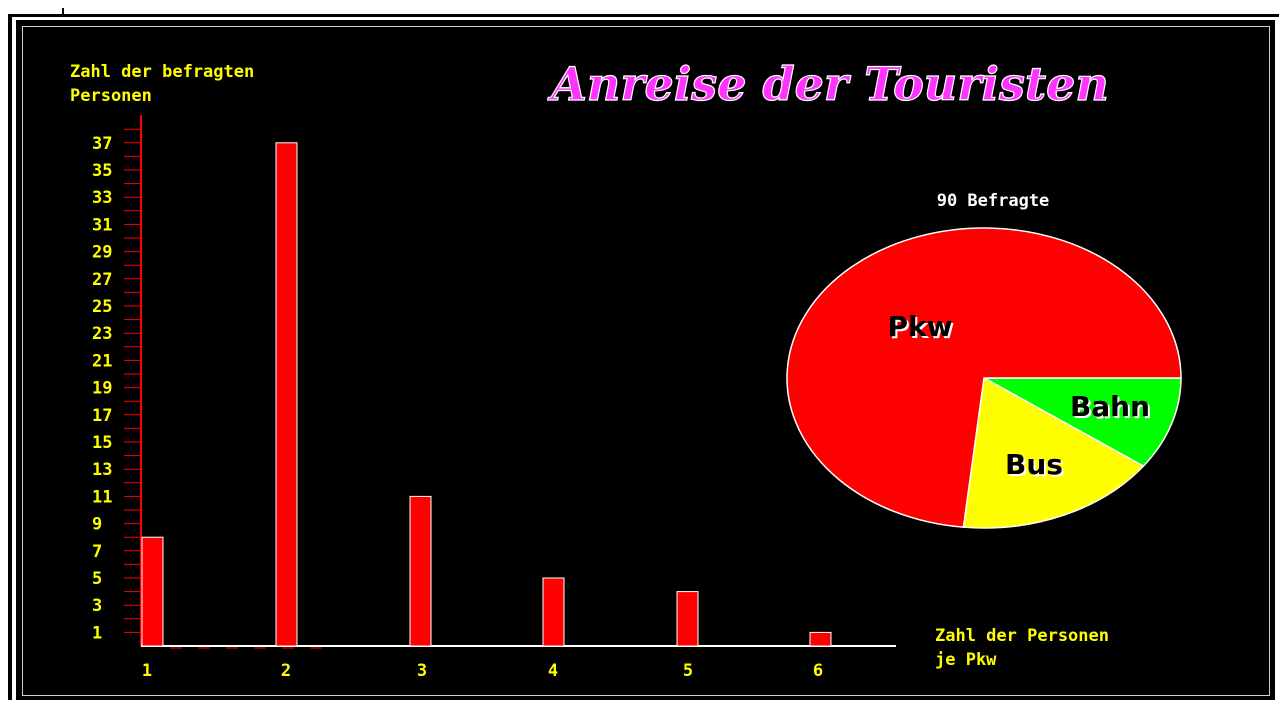  I want to click on pie-label-bus: Bus, so click(1034, 464).